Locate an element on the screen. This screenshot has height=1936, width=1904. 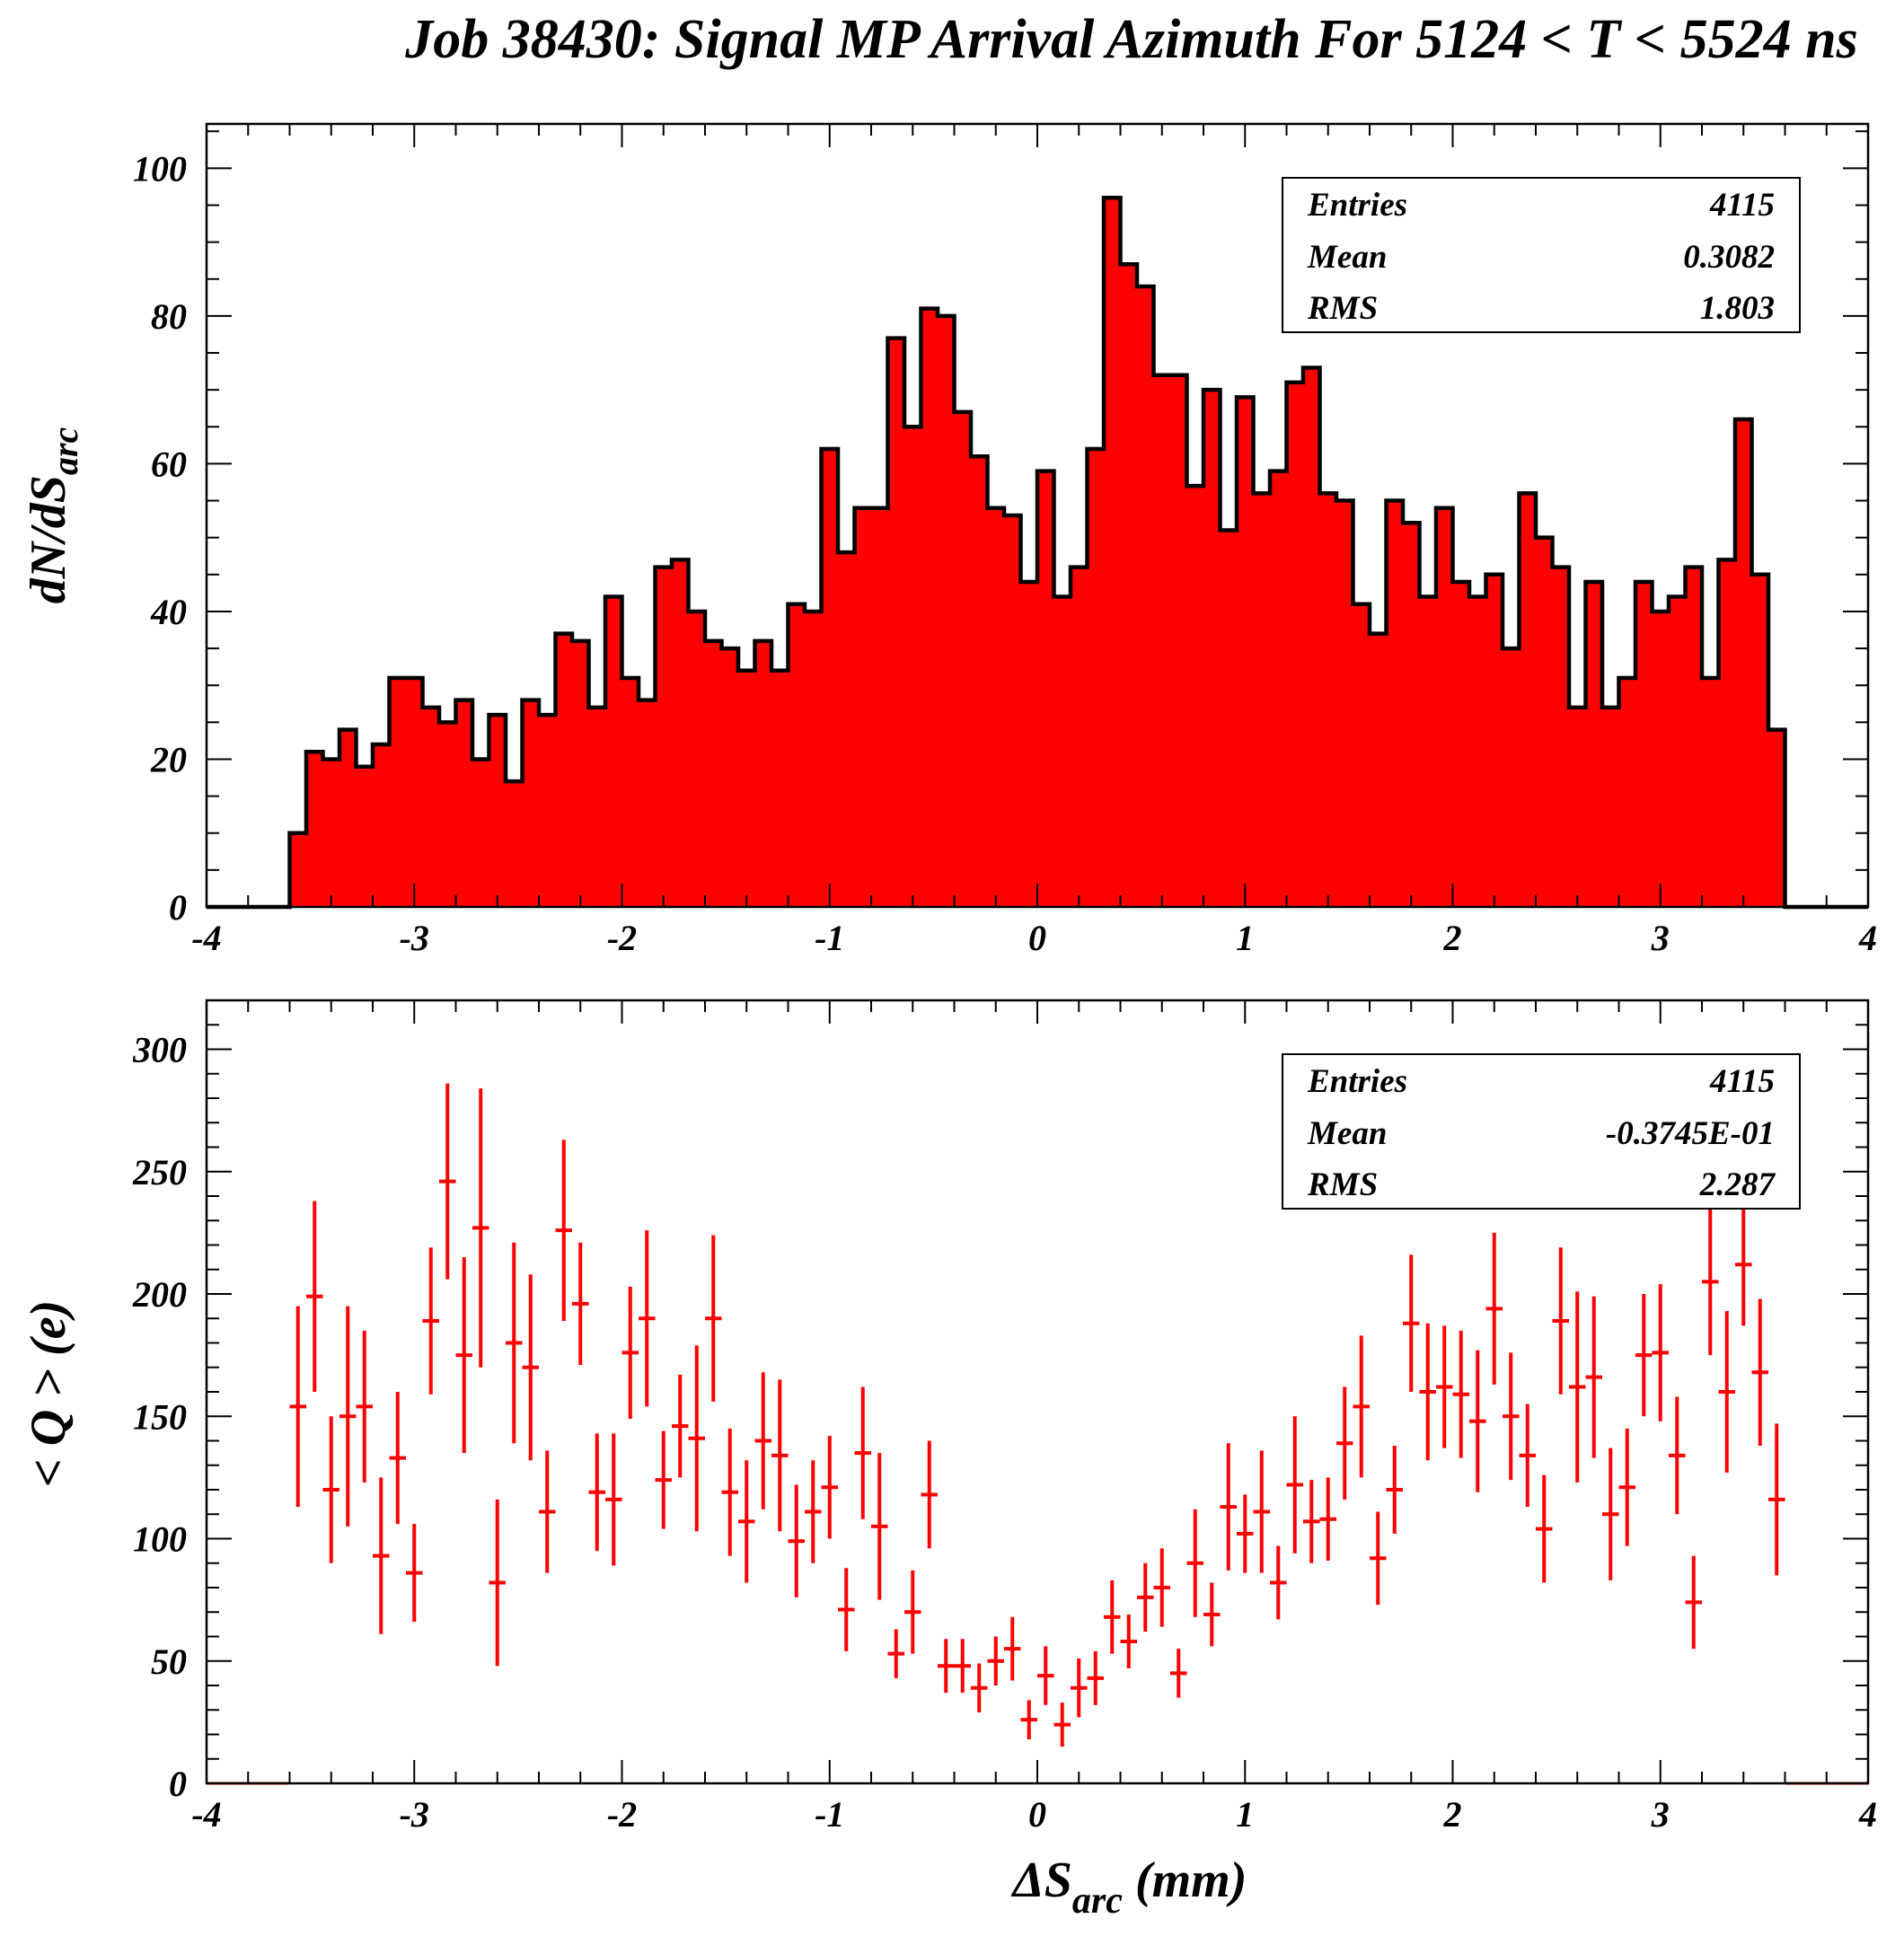
y-tick-label: 60 is located at coordinates (169, 464).